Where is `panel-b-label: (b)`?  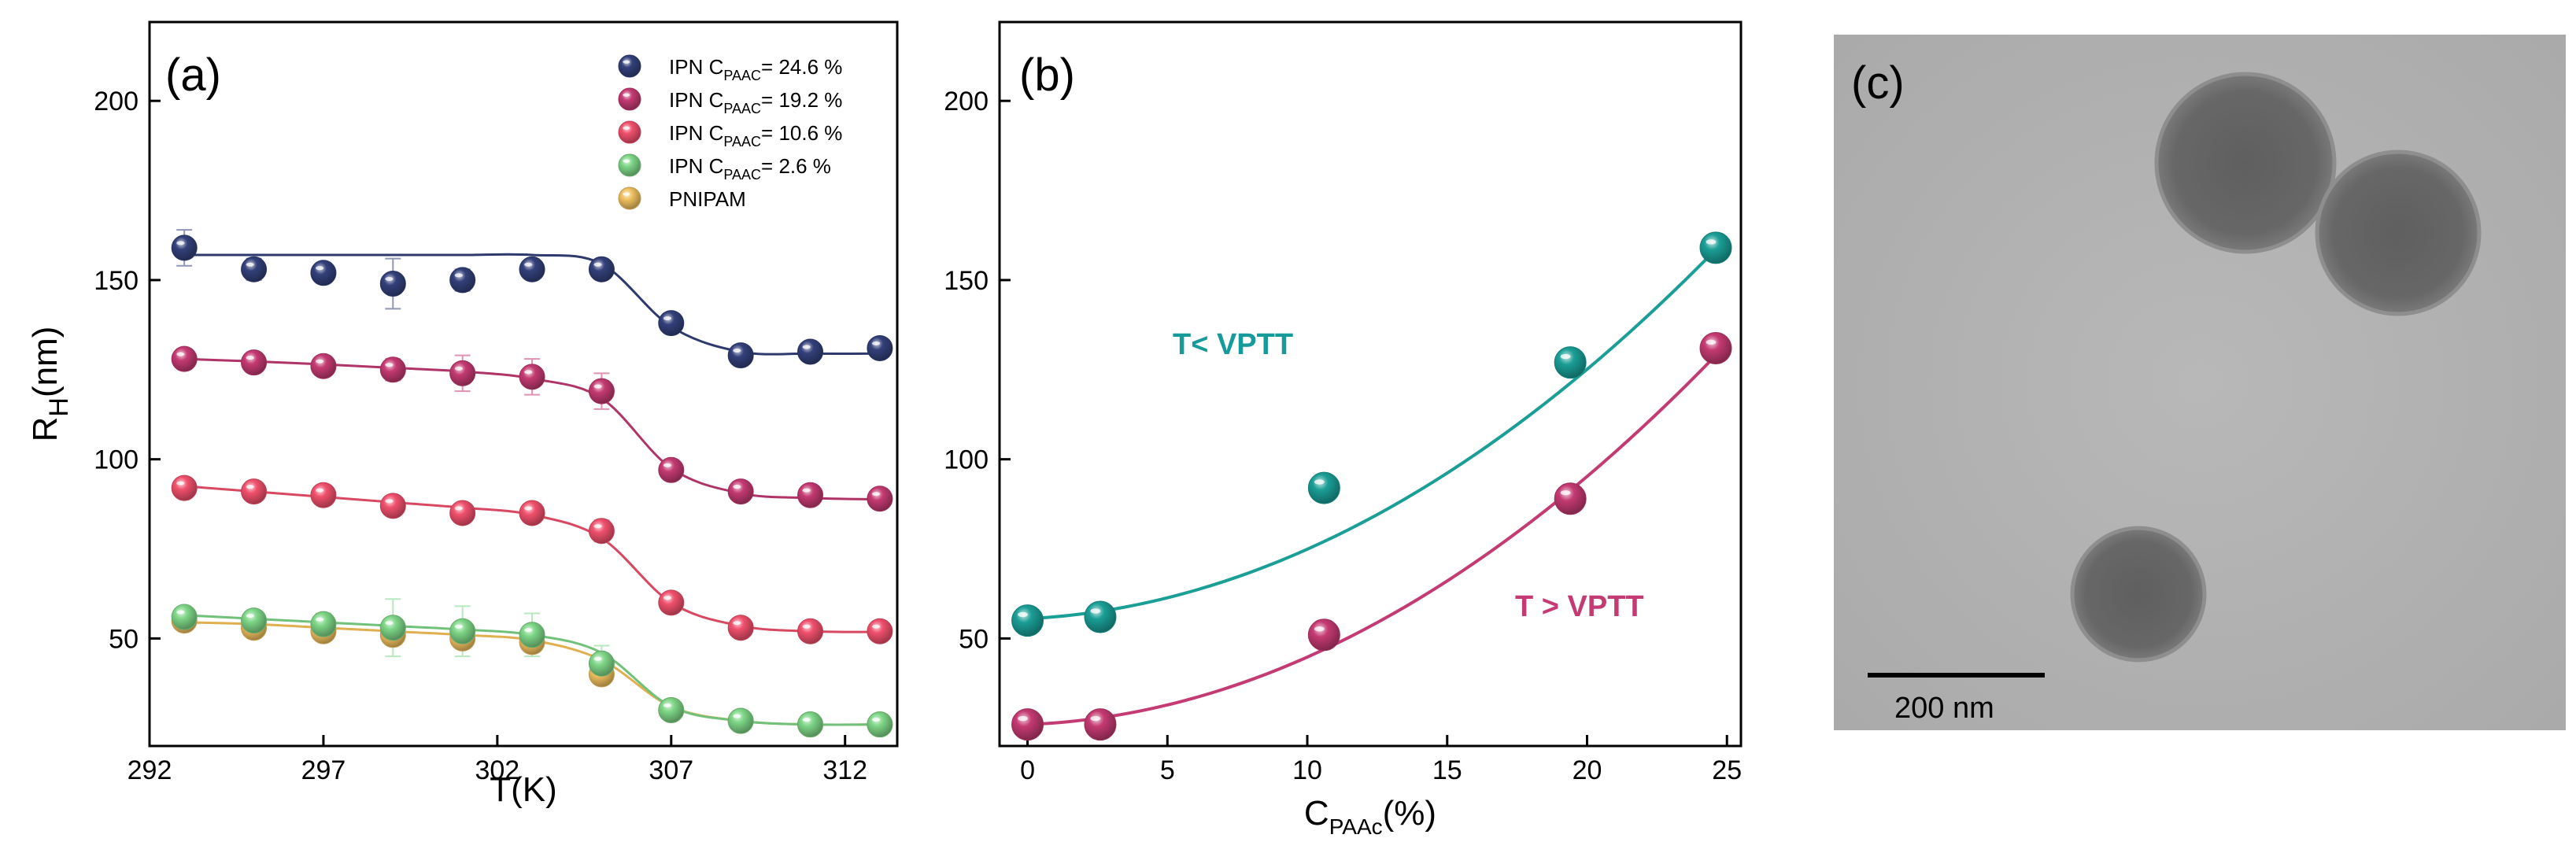 panel-b-label: (b) is located at coordinates (1047, 76).